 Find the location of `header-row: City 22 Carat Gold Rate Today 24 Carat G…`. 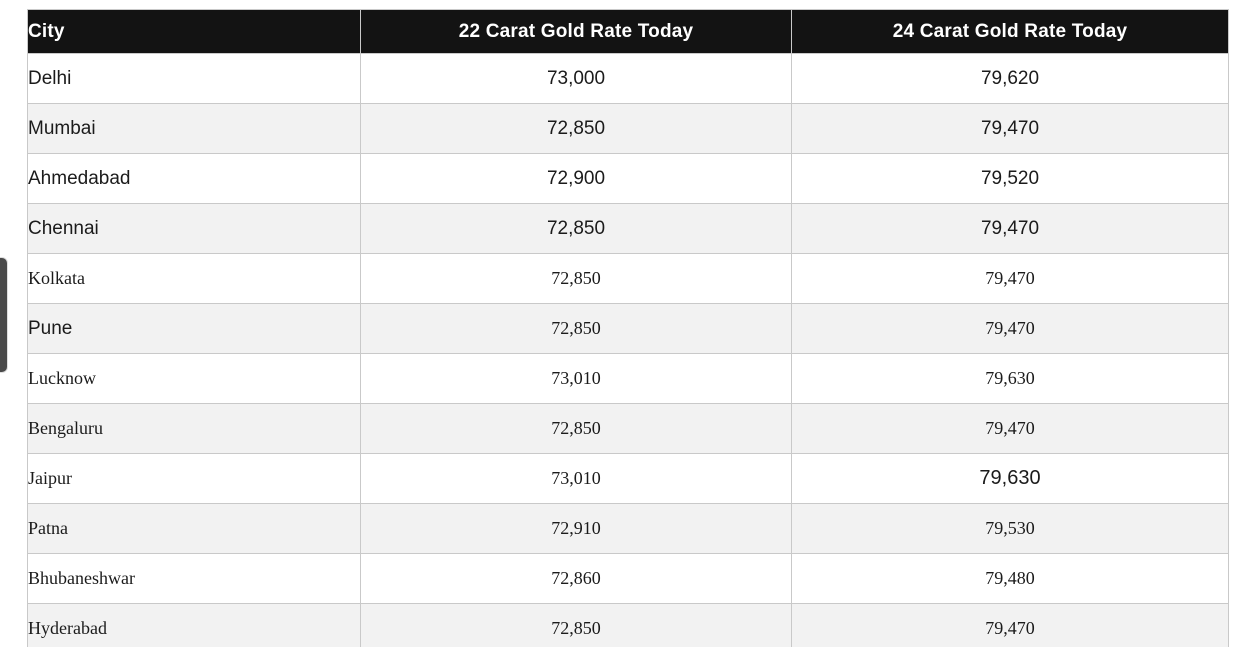

header-row: City 22 Carat Gold Rate Today 24 Carat G… is located at coordinates (628, 31).